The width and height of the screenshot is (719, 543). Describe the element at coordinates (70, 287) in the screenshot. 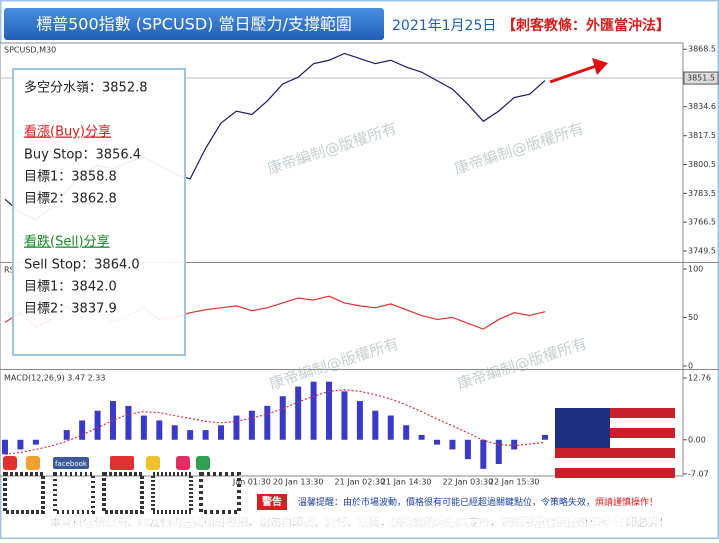

I see `sell-line: 目標1：3842.0` at that location.